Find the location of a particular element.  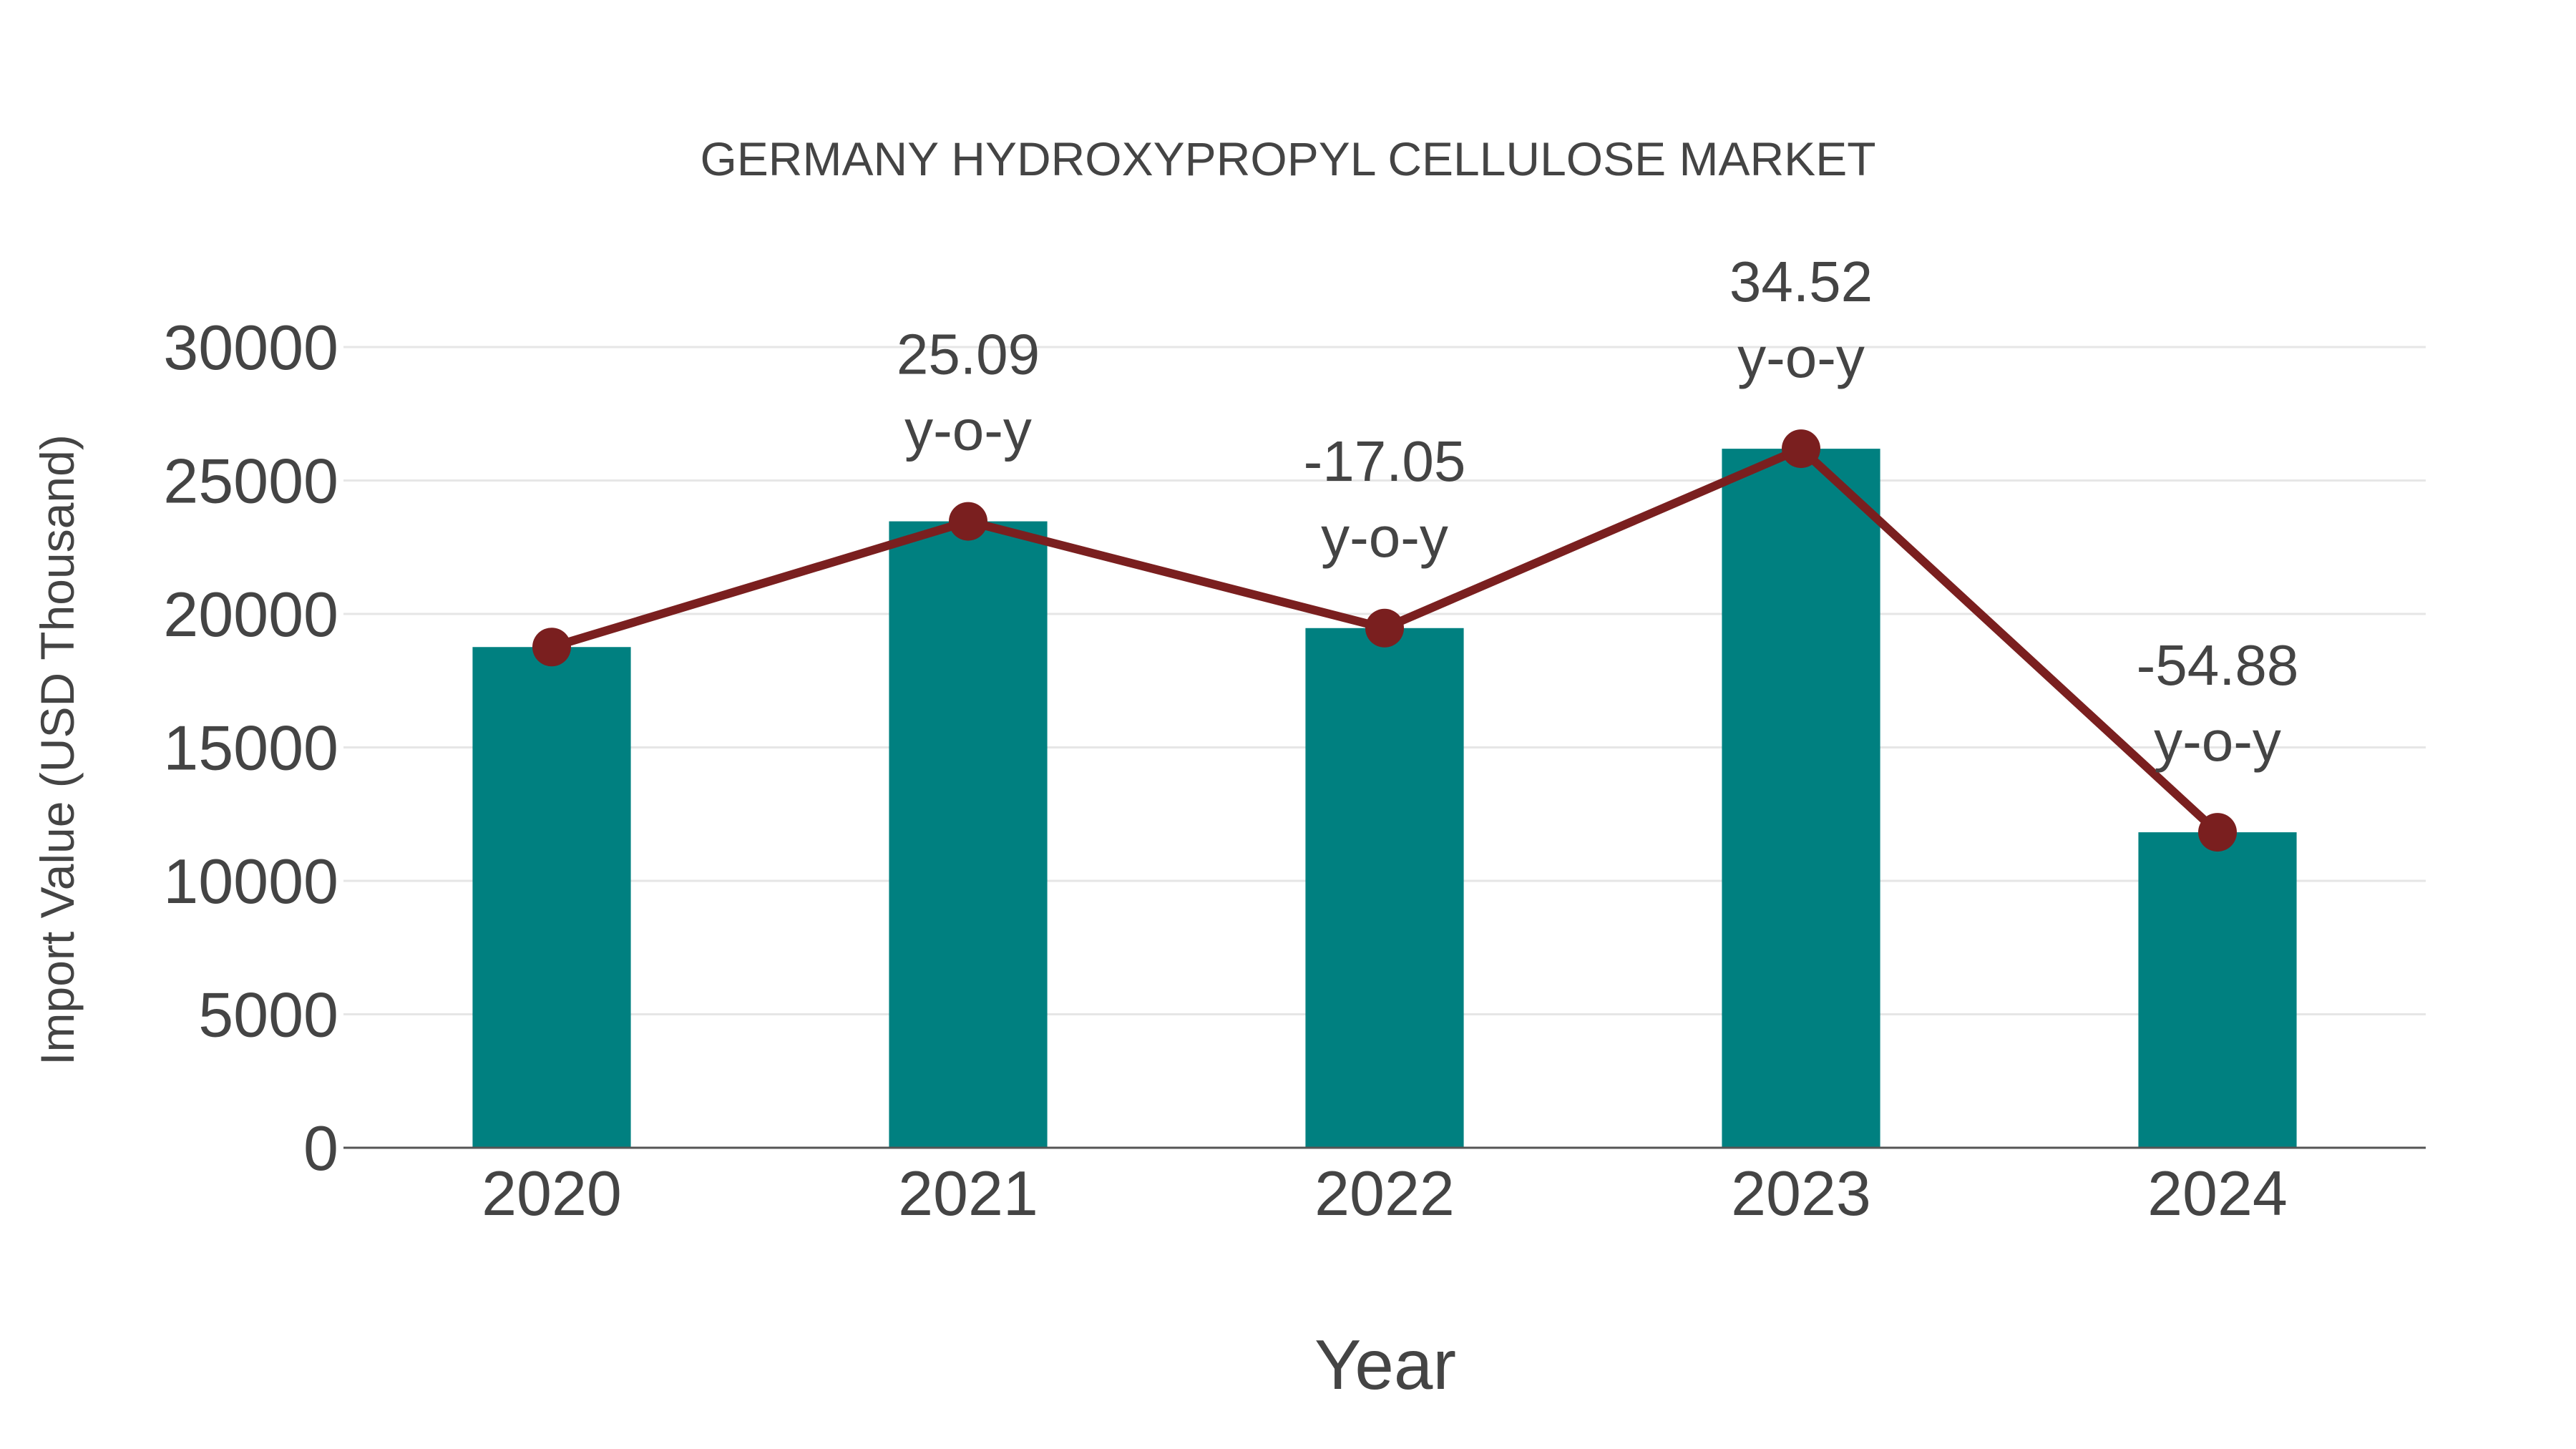

bar-2021 is located at coordinates (968, 834).